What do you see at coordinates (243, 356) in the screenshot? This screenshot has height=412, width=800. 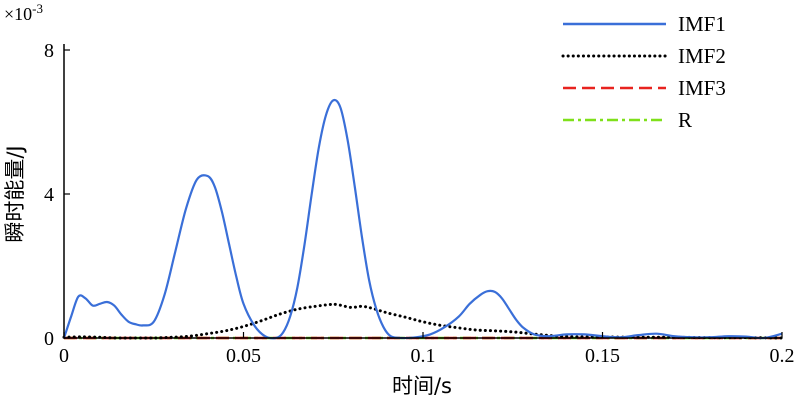 I see `x-tick-label: 0.05` at bounding box center [243, 356].